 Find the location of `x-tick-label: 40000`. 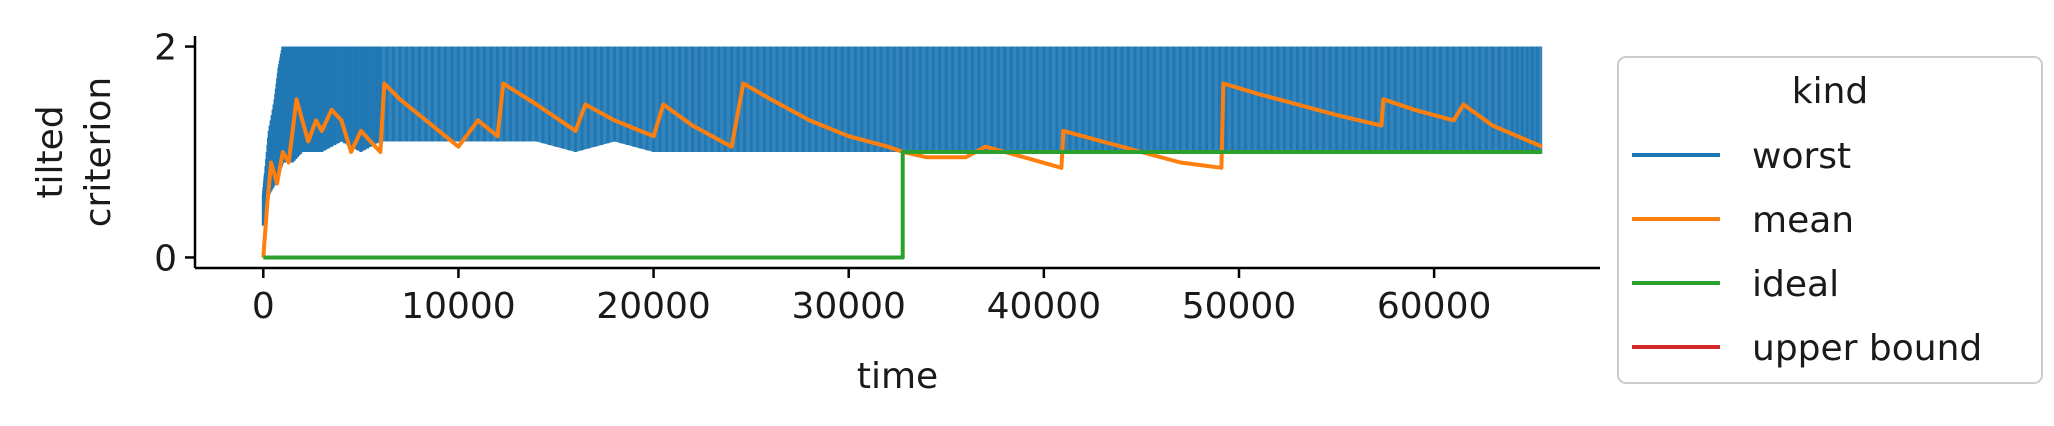

x-tick-label: 40000 is located at coordinates (1044, 306).